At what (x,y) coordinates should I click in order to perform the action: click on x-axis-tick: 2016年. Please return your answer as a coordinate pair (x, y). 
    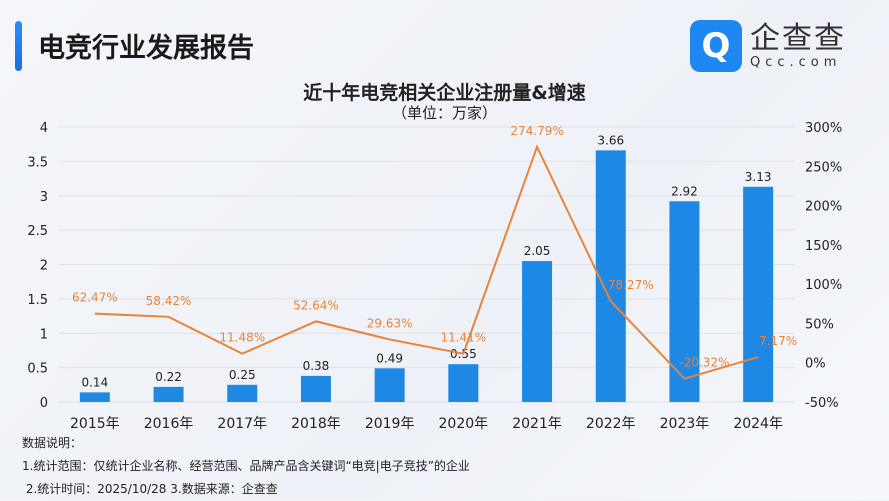
    Looking at the image, I should click on (169, 424).